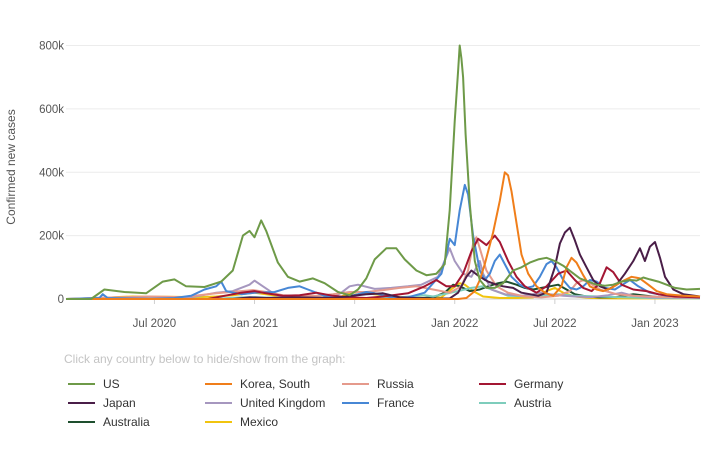  What do you see at coordinates (102, 402) in the screenshot?
I see `legend-item-japan: Japan` at bounding box center [102, 402].